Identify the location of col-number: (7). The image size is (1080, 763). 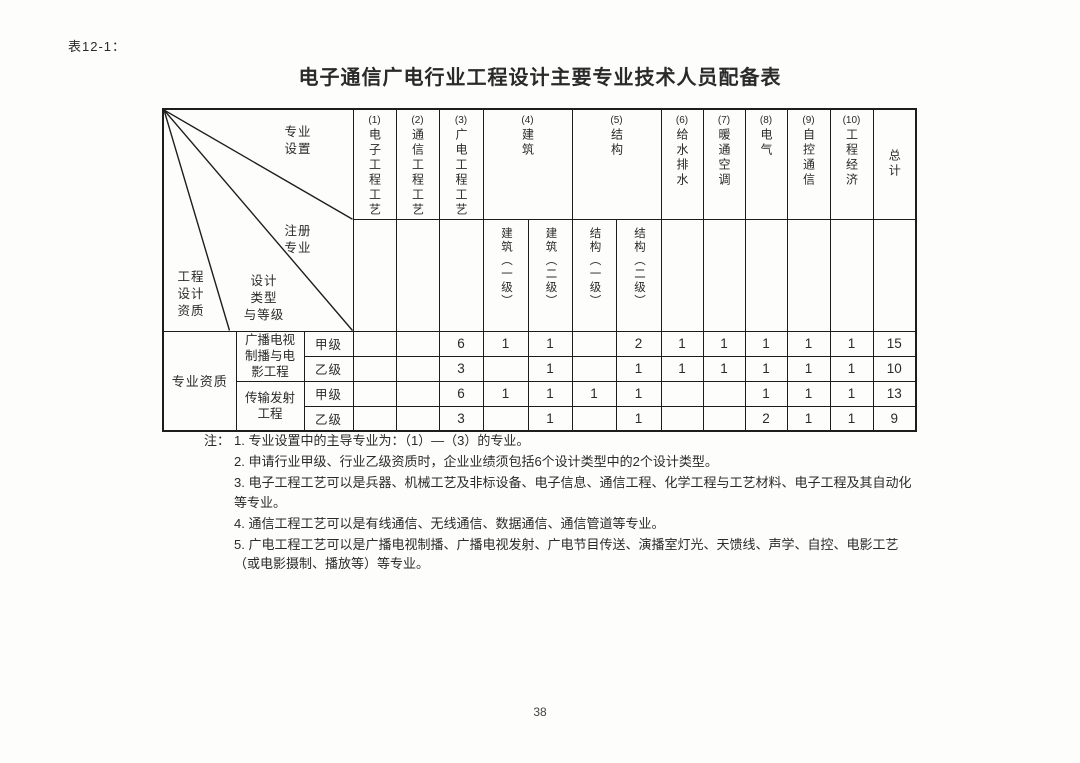
(724, 120).